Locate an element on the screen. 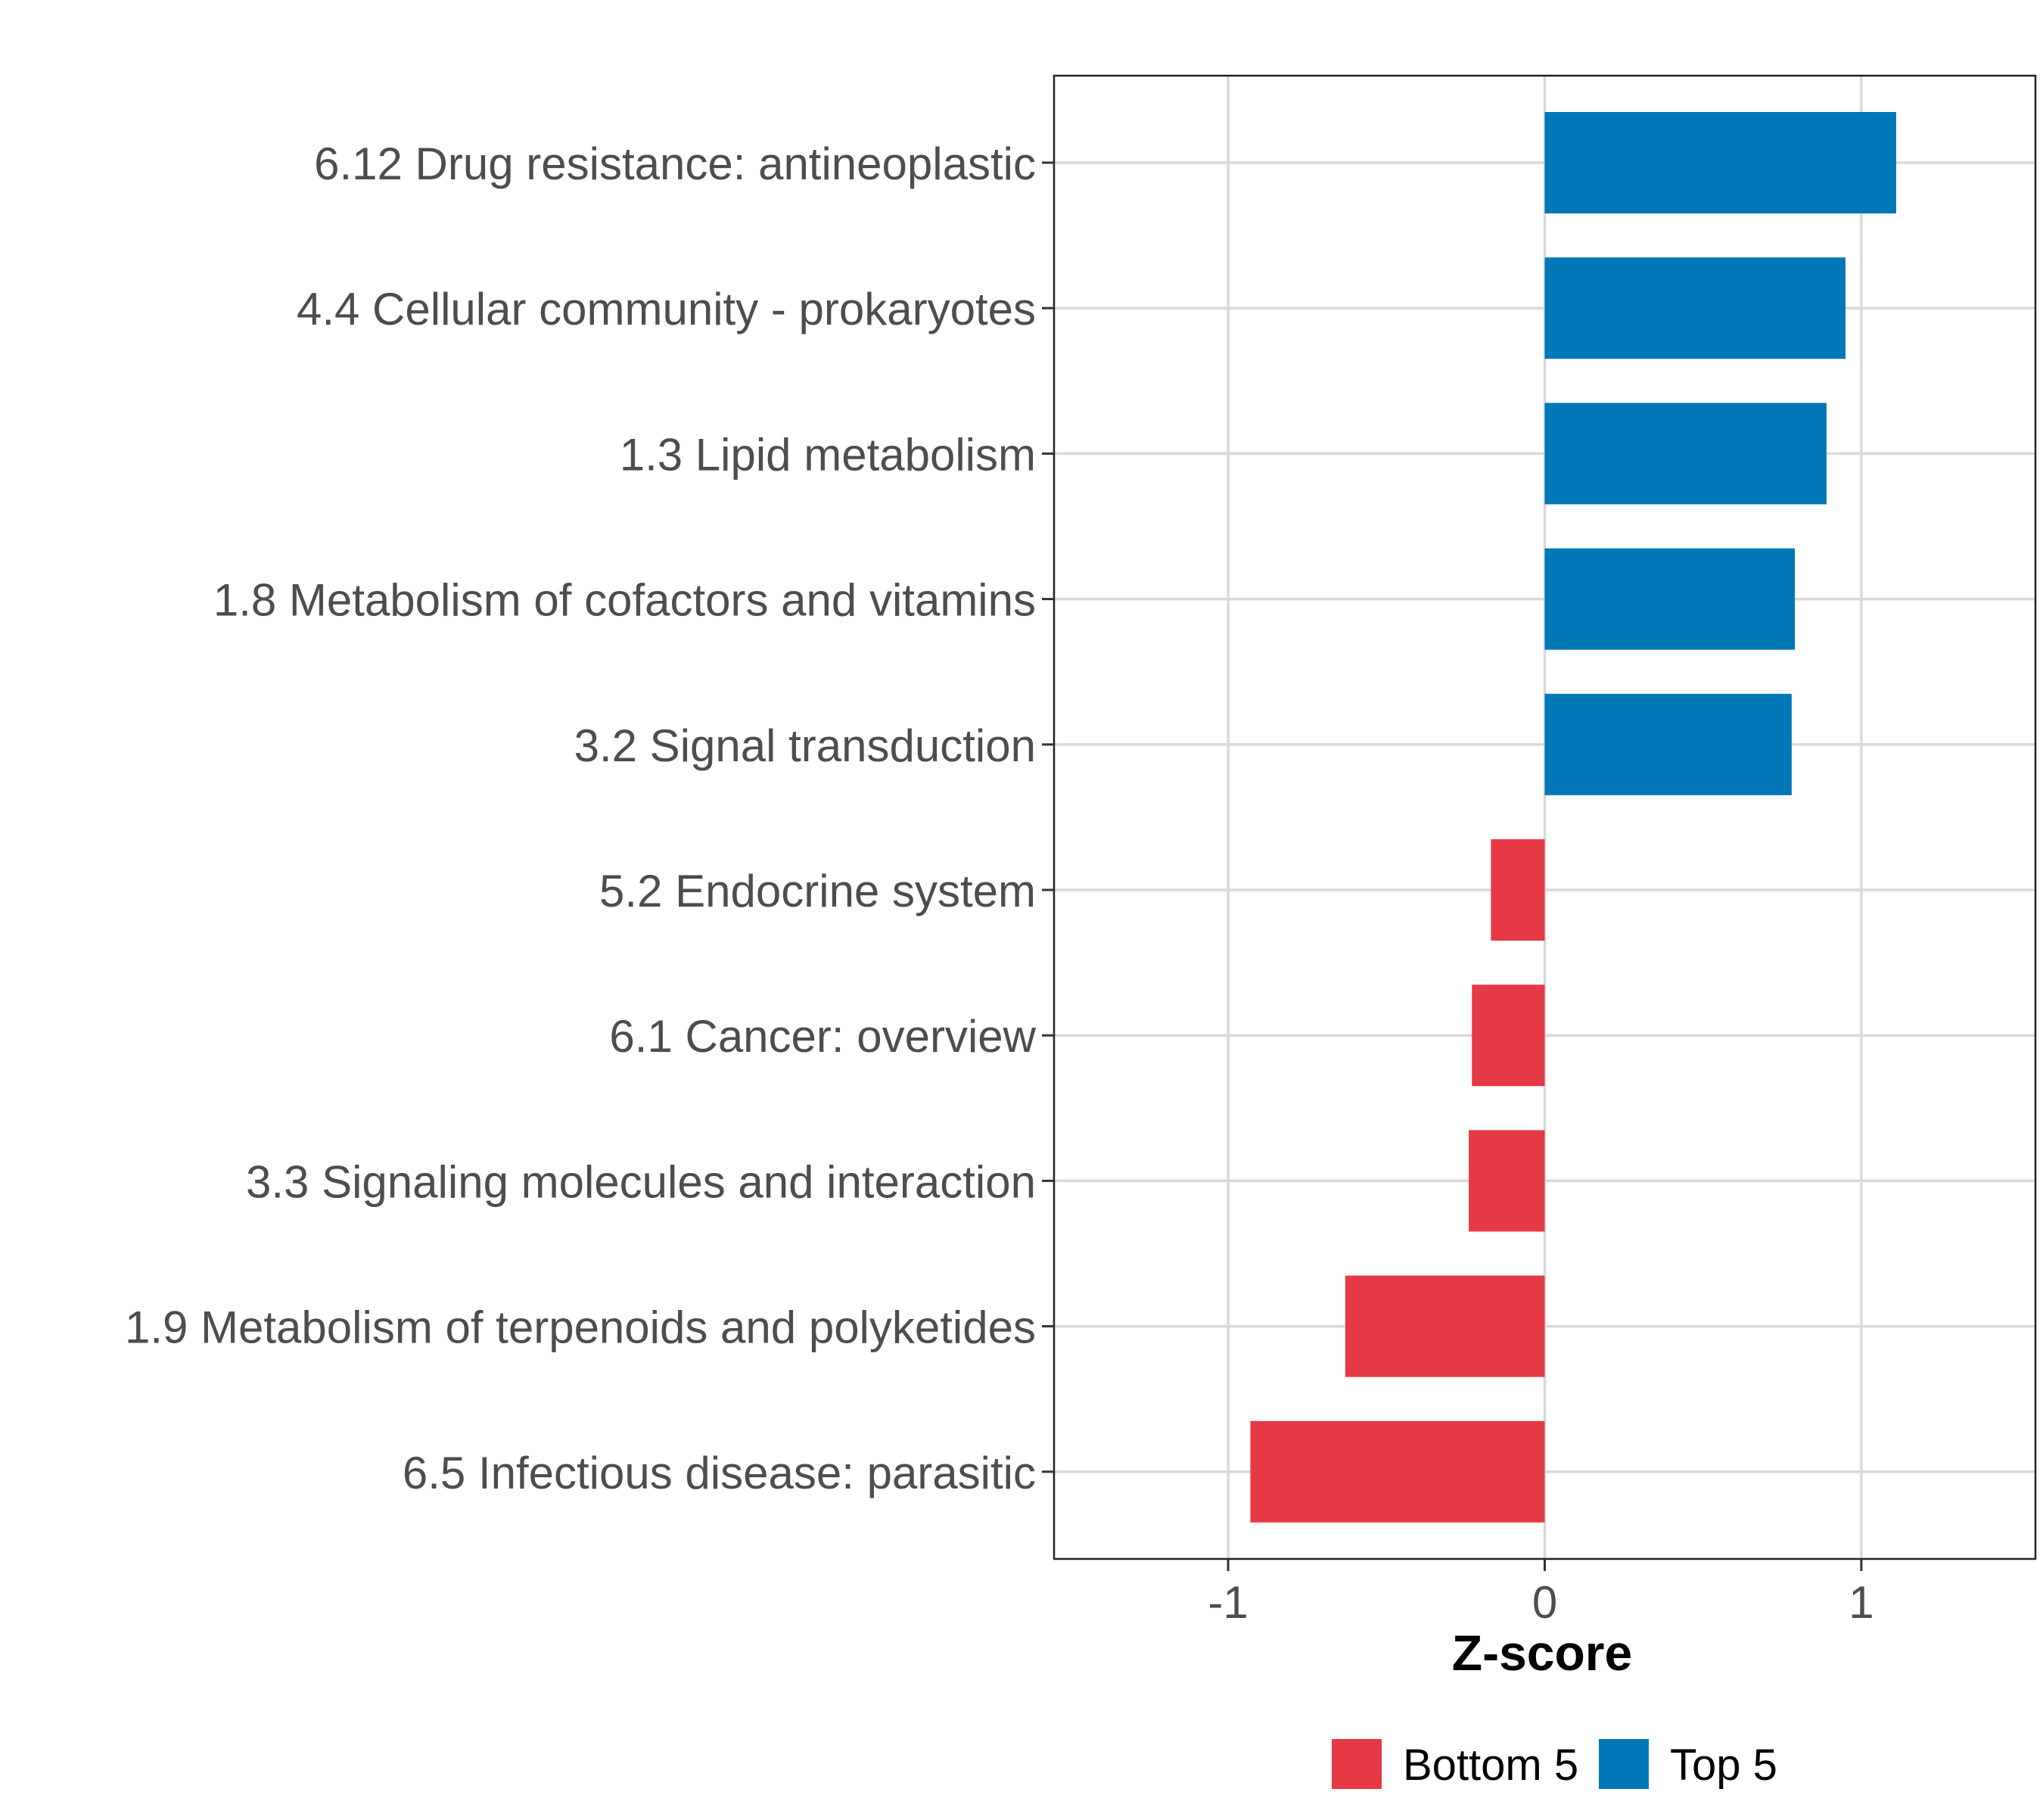  y-tick-label: 1.3 Lipid metabolism is located at coordinates (828, 454).